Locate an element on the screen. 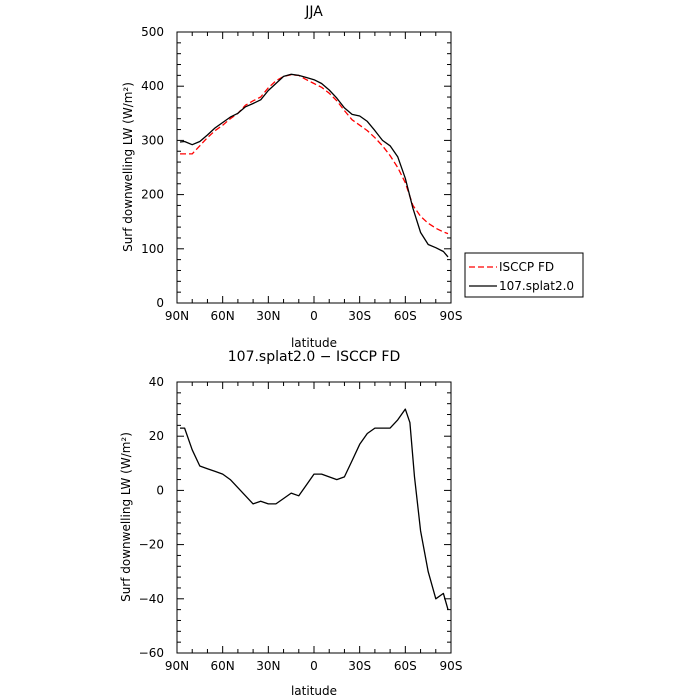 The height and width of the screenshot is (700, 700). y-tick-label: 100 is located at coordinates (152, 249).